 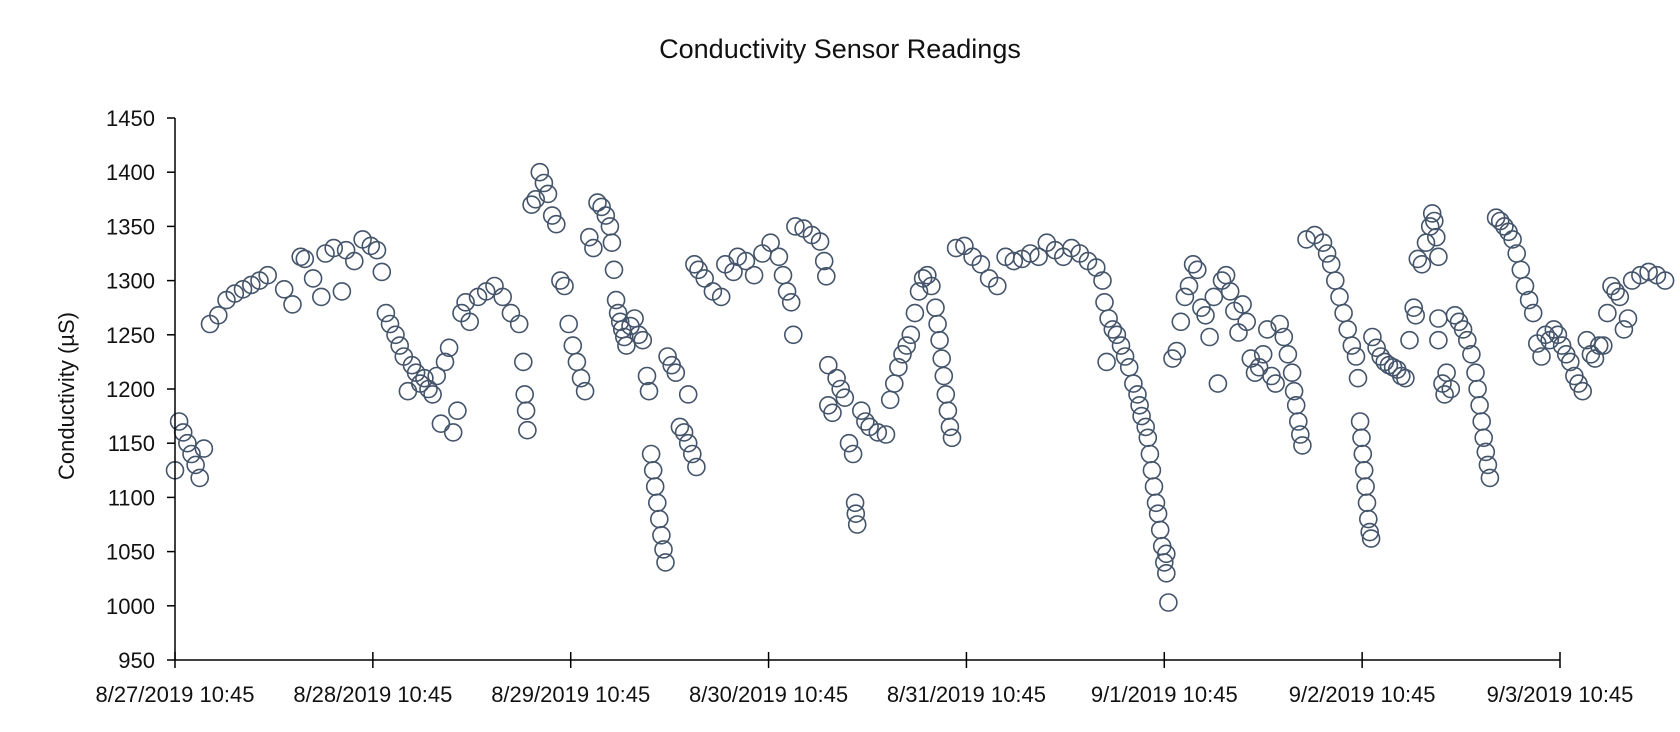 I want to click on y-tick-label: 1250, so click(x=130, y=335).